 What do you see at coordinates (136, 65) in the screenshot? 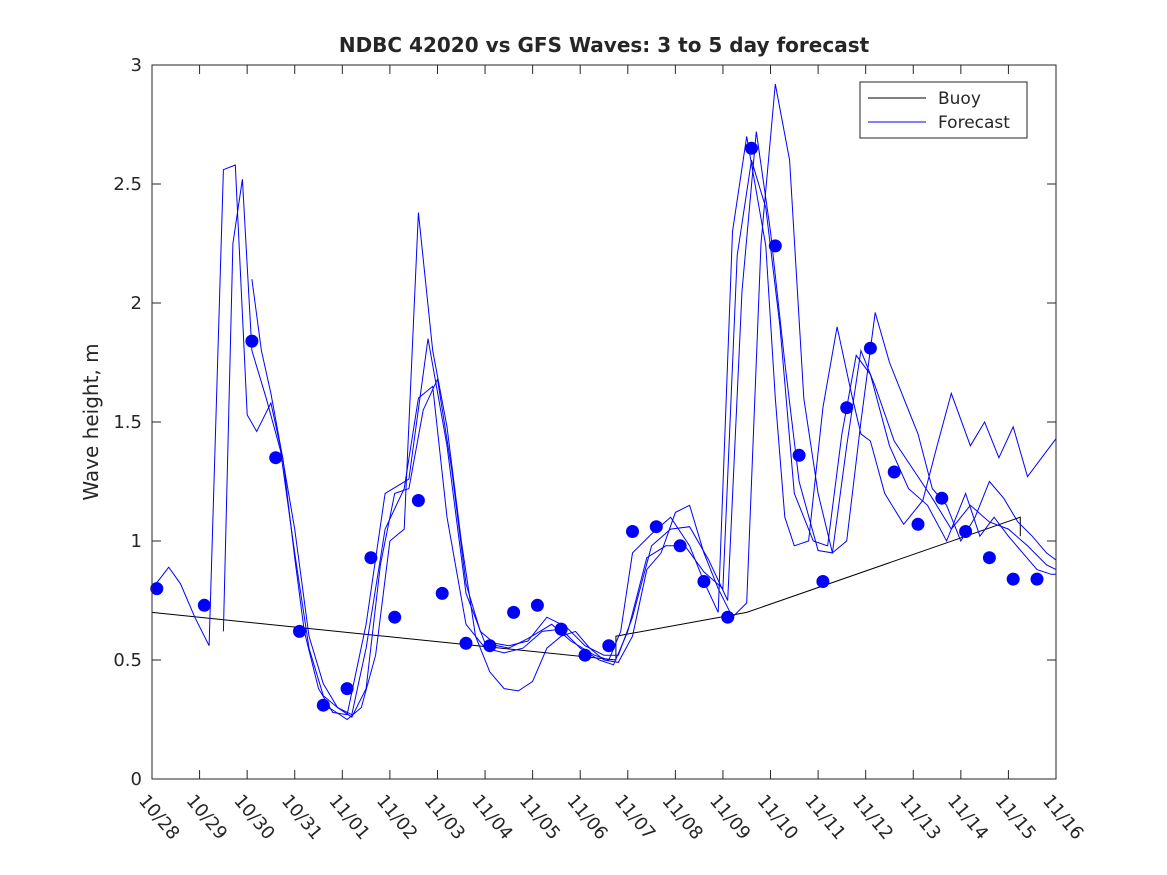
I see `y-tick-label: 3` at bounding box center [136, 65].